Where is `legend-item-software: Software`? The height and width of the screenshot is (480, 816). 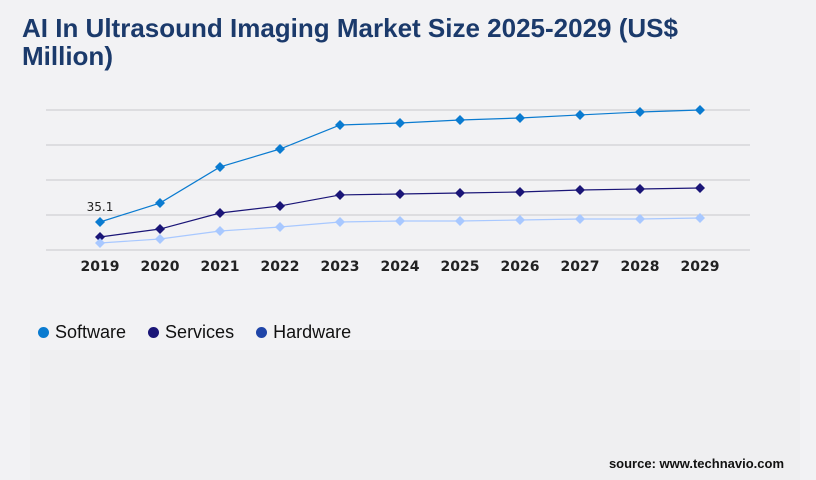 legend-item-software: Software is located at coordinates (82, 332).